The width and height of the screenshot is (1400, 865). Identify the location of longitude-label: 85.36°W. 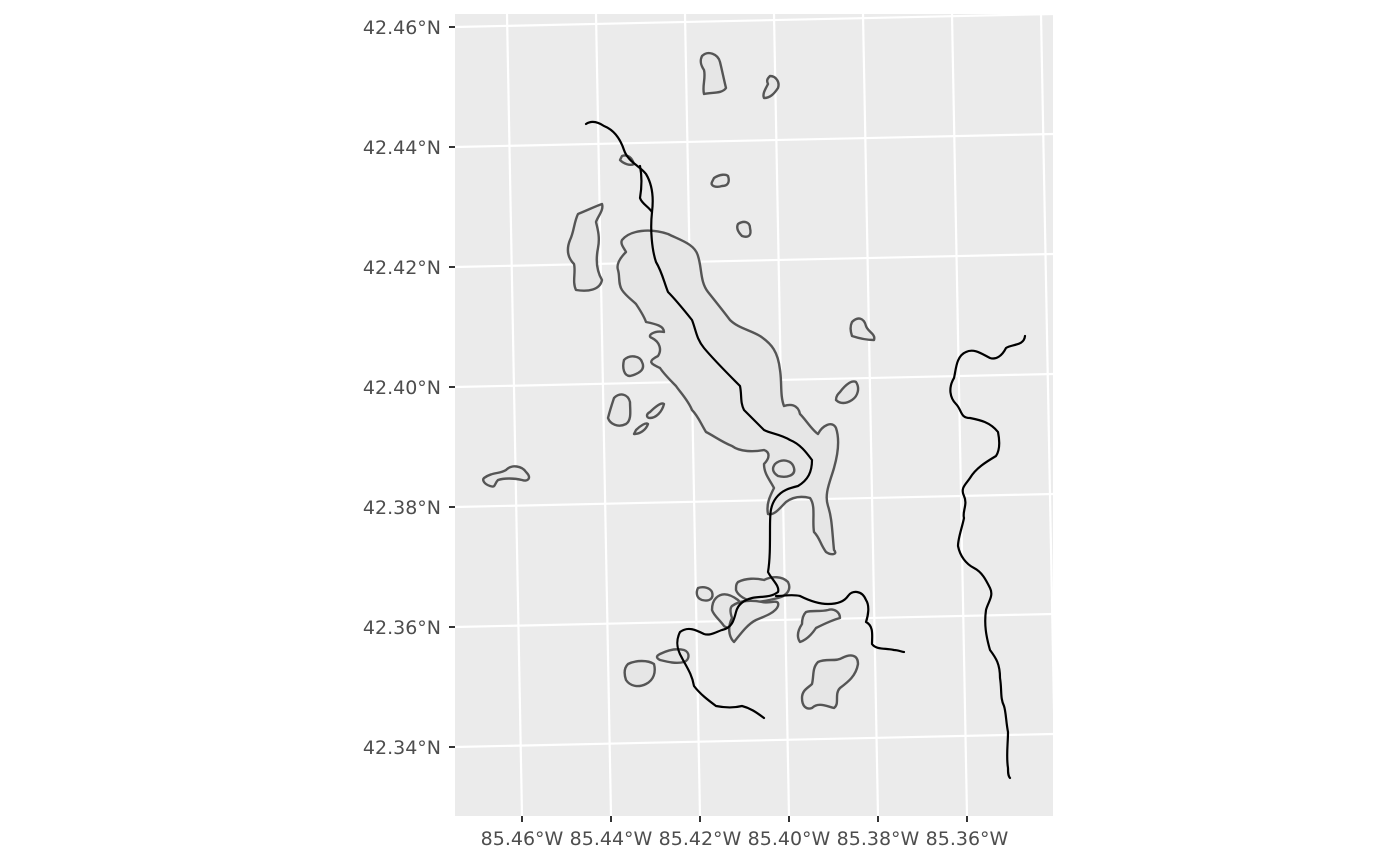
(967, 839).